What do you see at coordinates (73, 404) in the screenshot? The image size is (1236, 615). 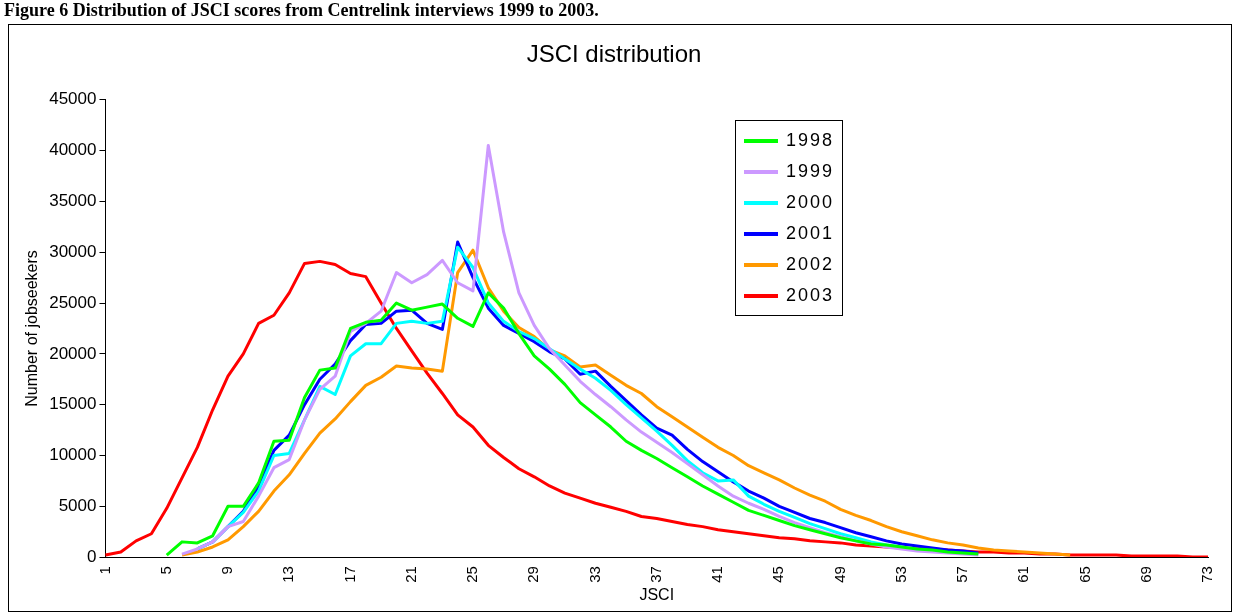 I see `y-tick-label: 15000` at bounding box center [73, 404].